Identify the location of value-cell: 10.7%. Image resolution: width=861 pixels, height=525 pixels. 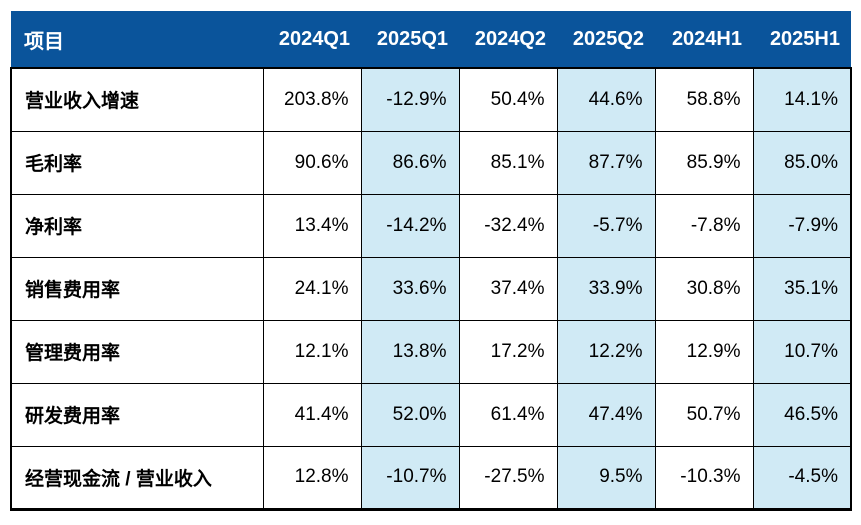
(802, 351).